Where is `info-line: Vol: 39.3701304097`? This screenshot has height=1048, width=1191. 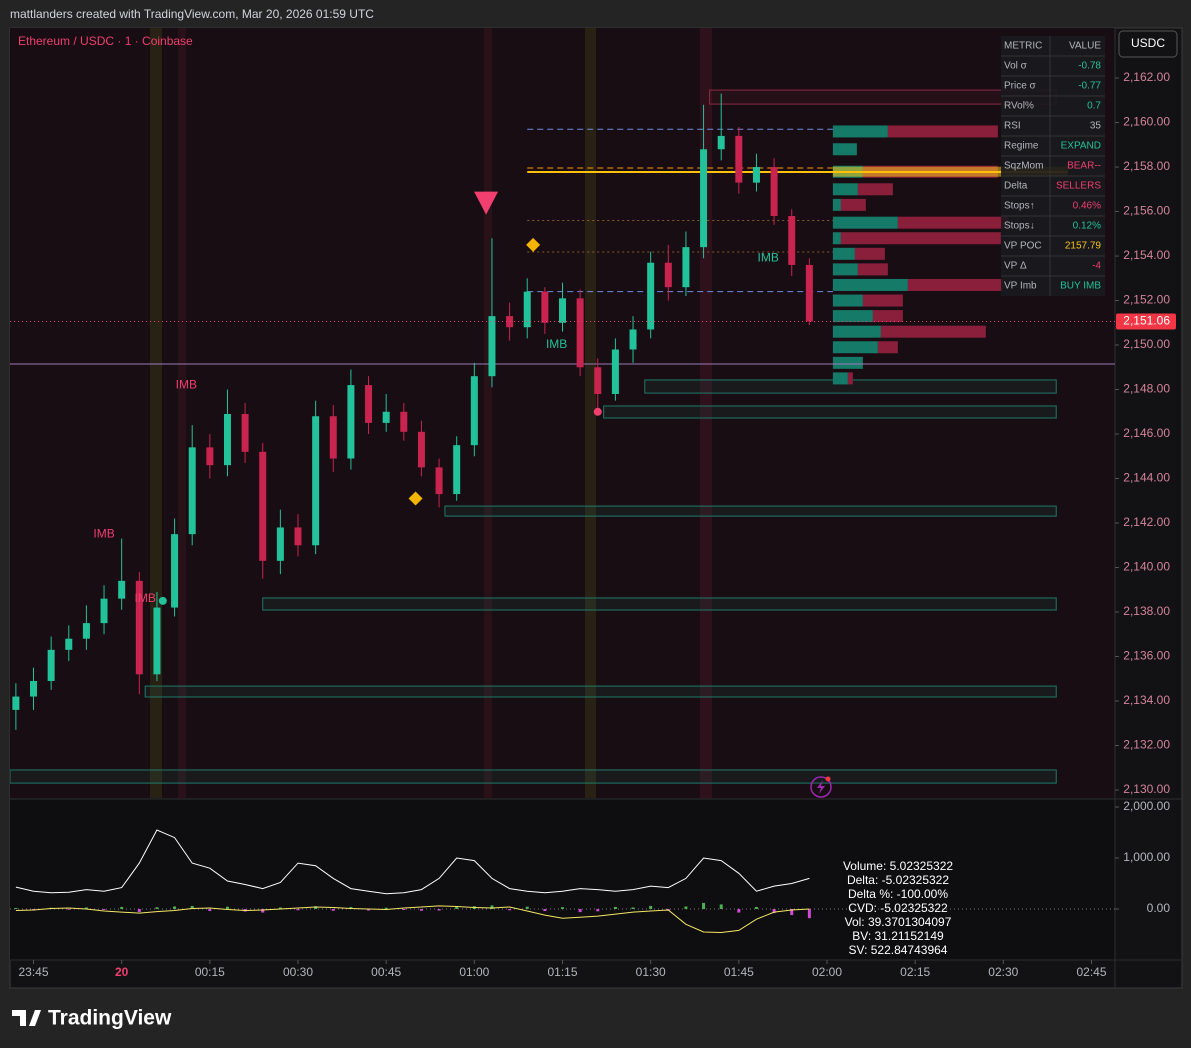 info-line: Vol: 39.3701304097 is located at coordinates (898, 922).